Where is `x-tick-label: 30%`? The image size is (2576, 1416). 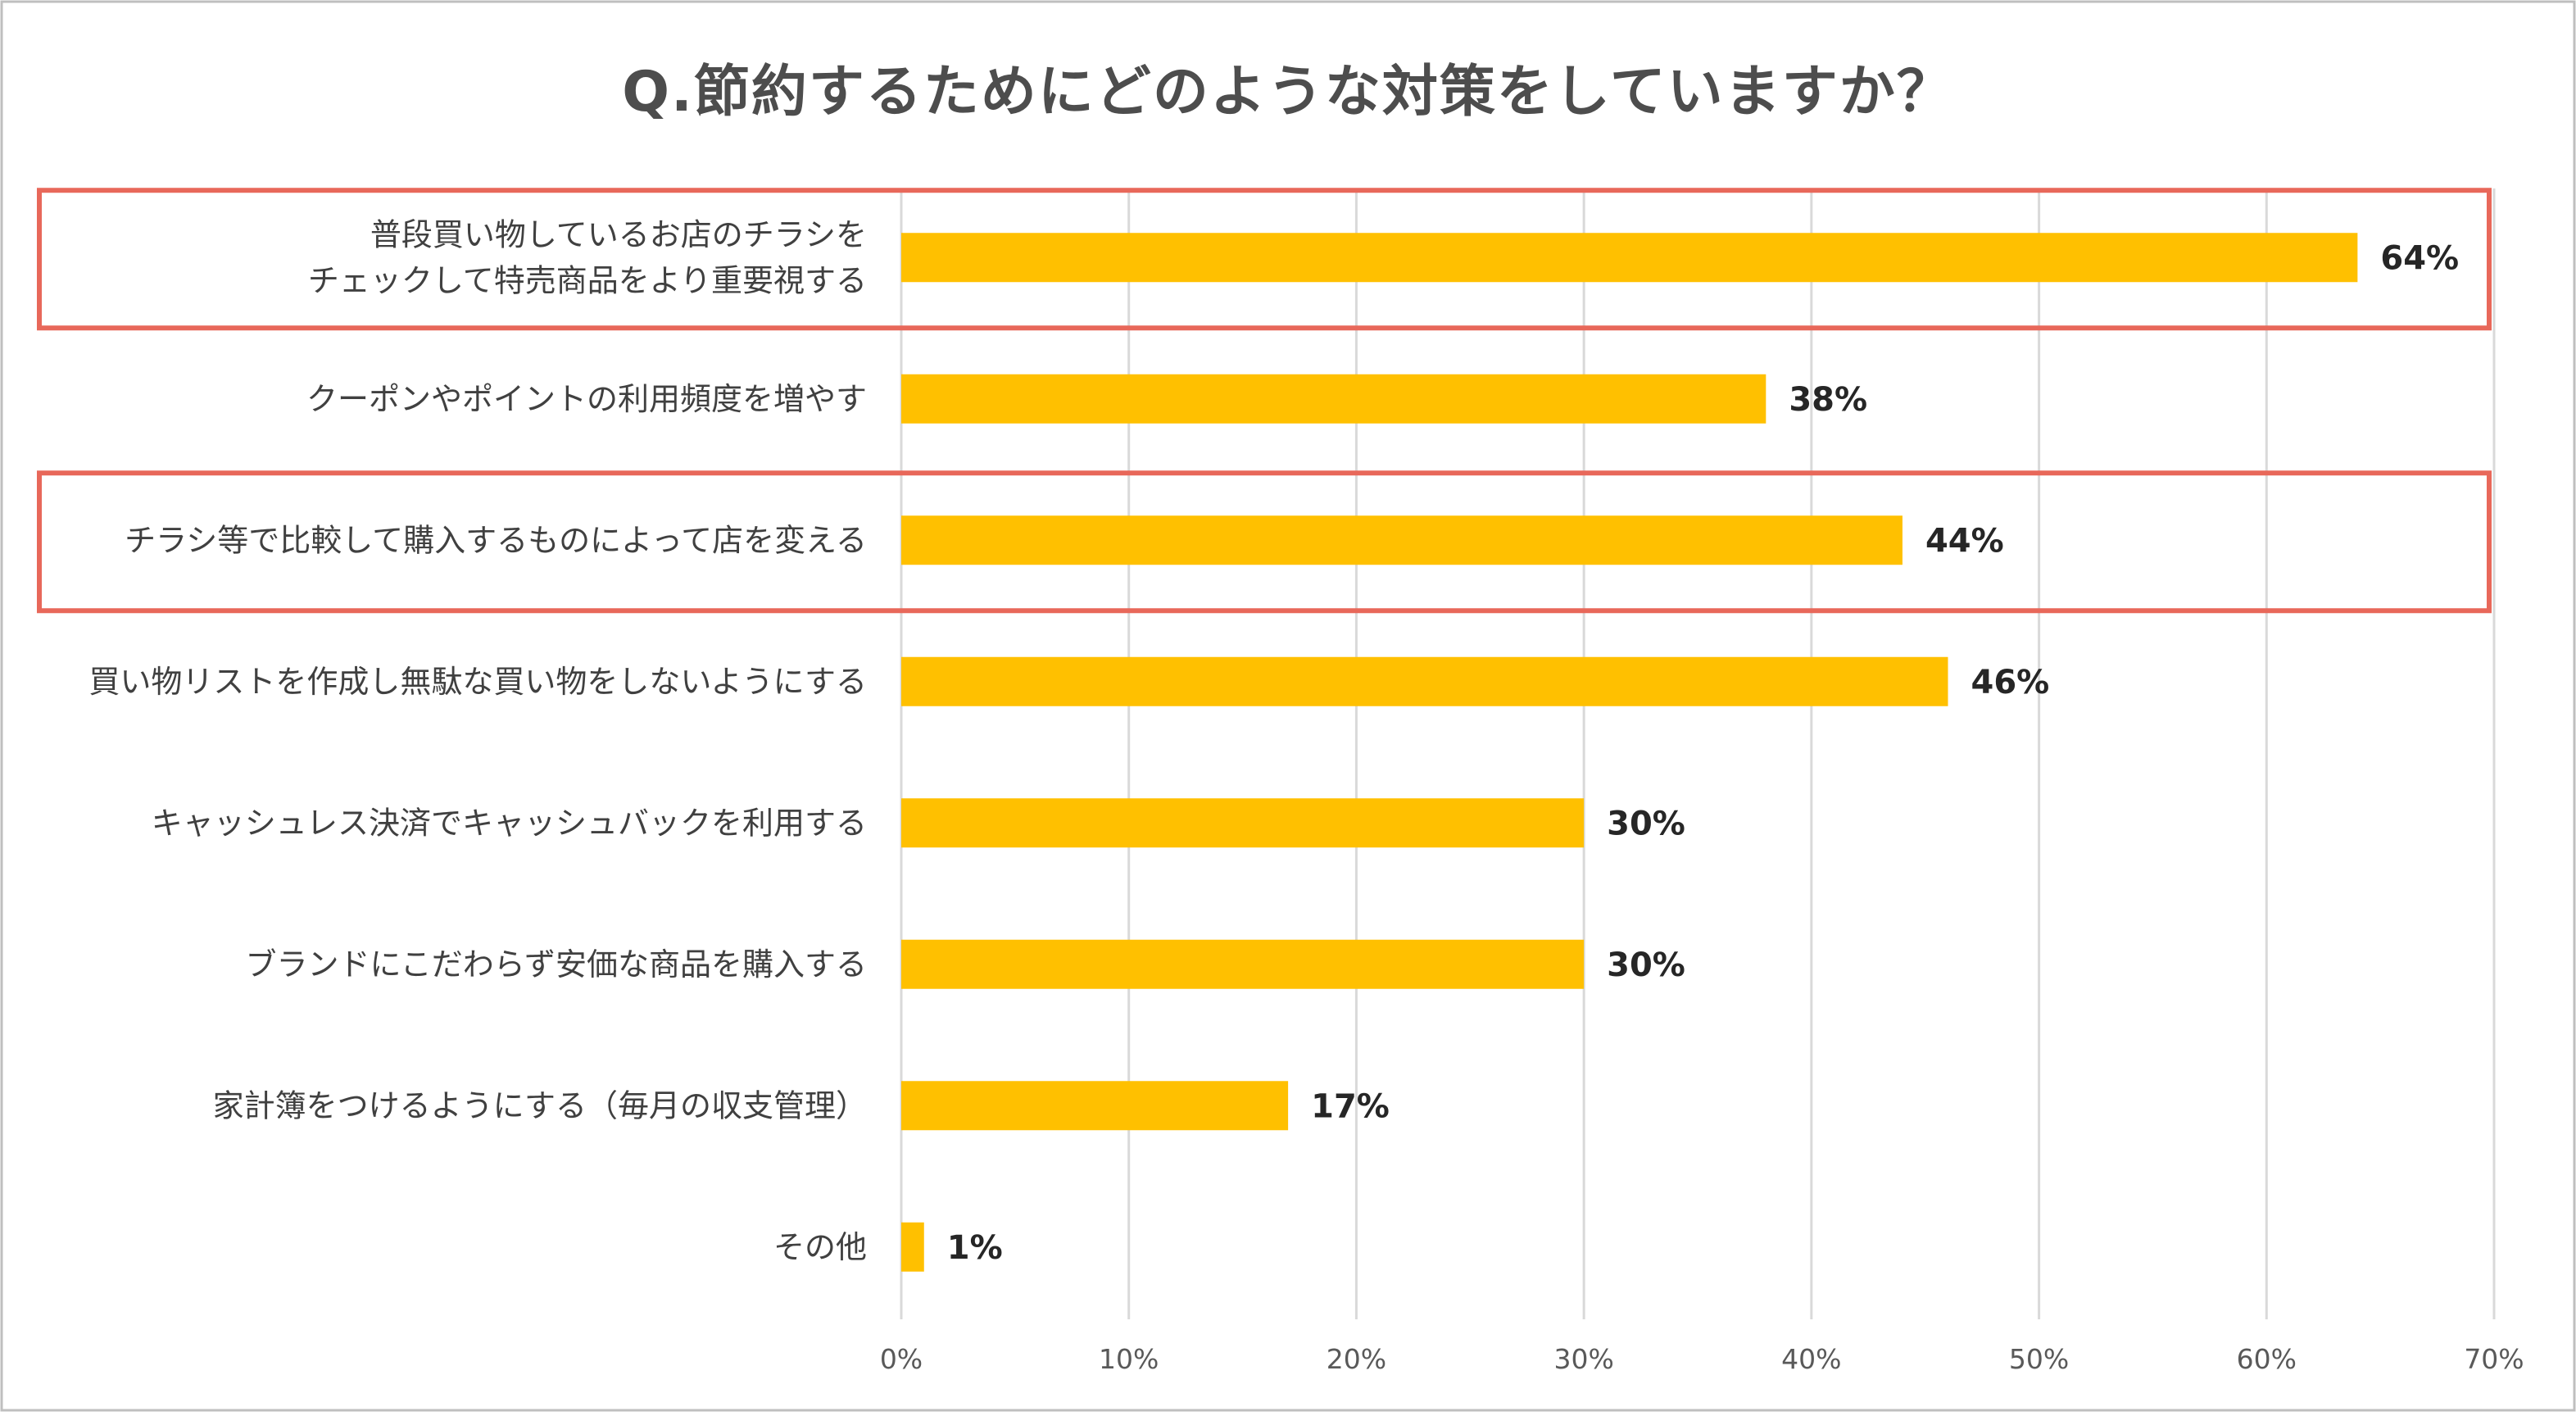
x-tick-label: 30% is located at coordinates (1583, 1359).